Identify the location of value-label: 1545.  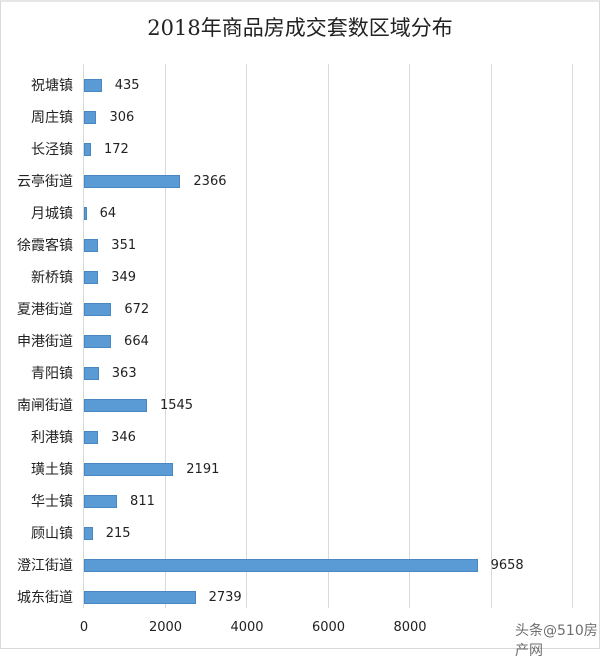
(176, 405).